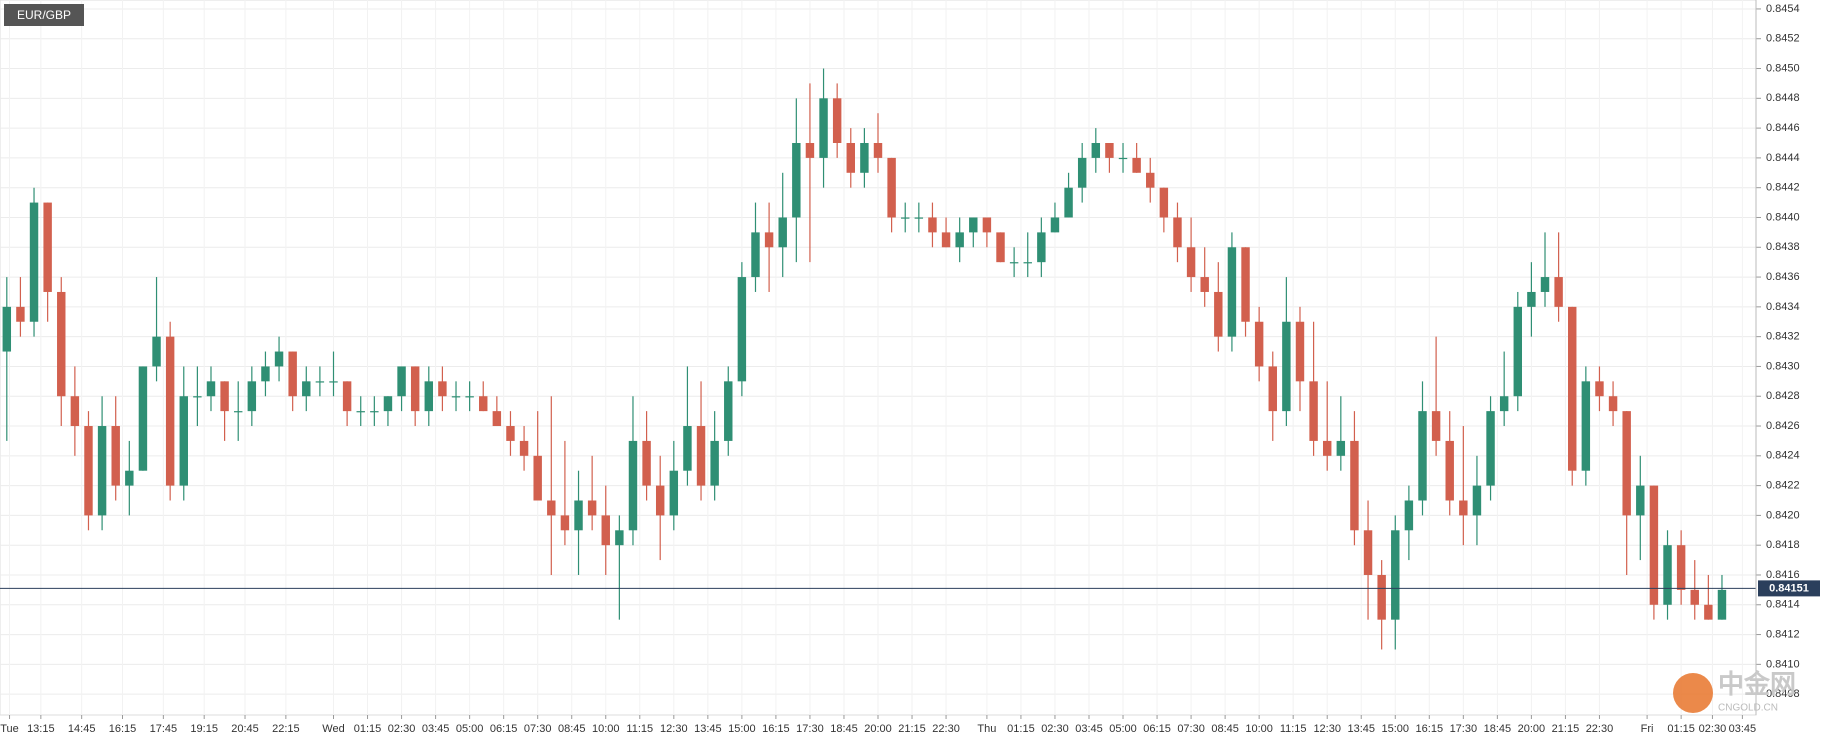 This screenshot has width=1821, height=739. What do you see at coordinates (1783, 545) in the screenshot?
I see `y-tick-label: 0.8418` at bounding box center [1783, 545].